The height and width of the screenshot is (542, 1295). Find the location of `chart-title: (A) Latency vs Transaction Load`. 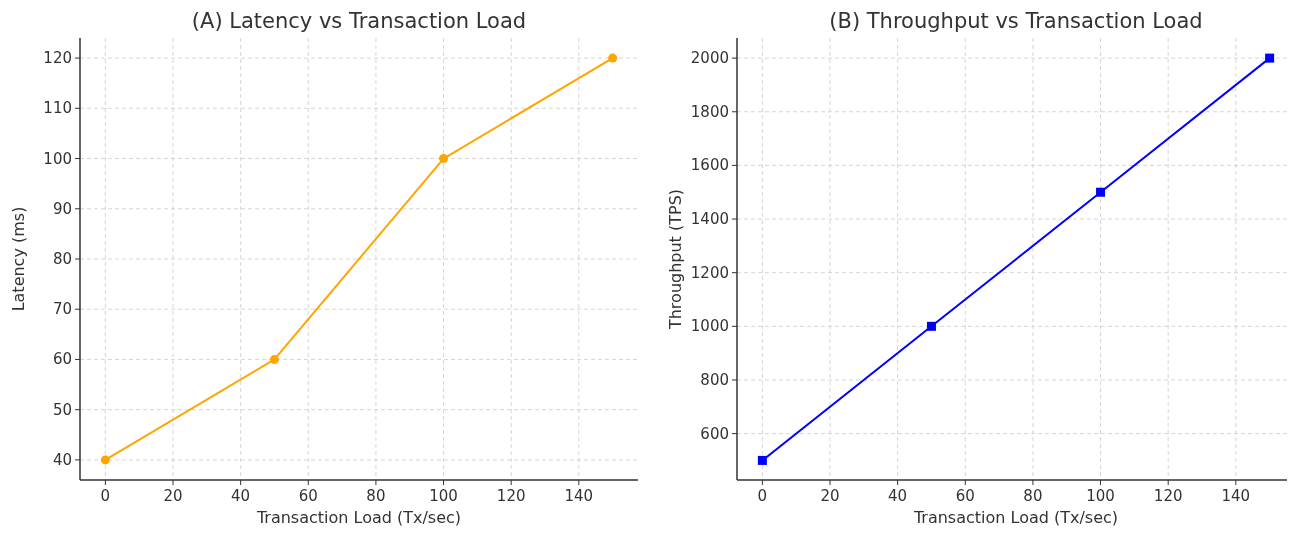

chart-title: (A) Latency vs Transaction Load is located at coordinates (359, 21).